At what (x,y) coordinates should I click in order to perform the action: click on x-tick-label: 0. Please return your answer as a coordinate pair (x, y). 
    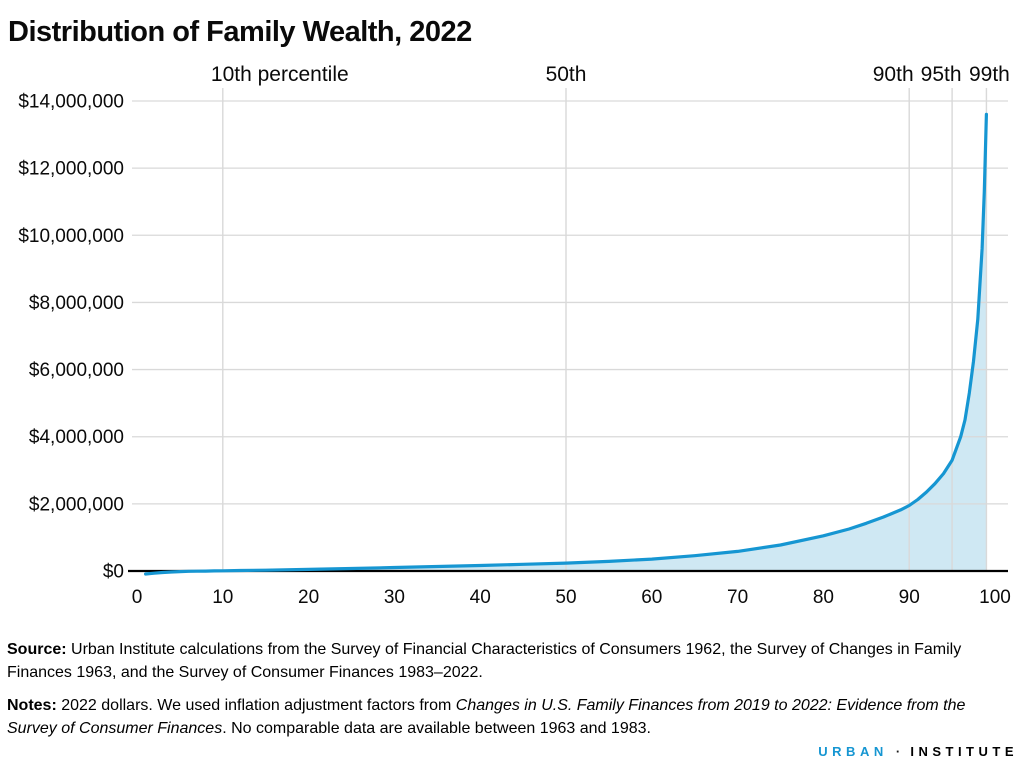
    Looking at the image, I should click on (137, 597).